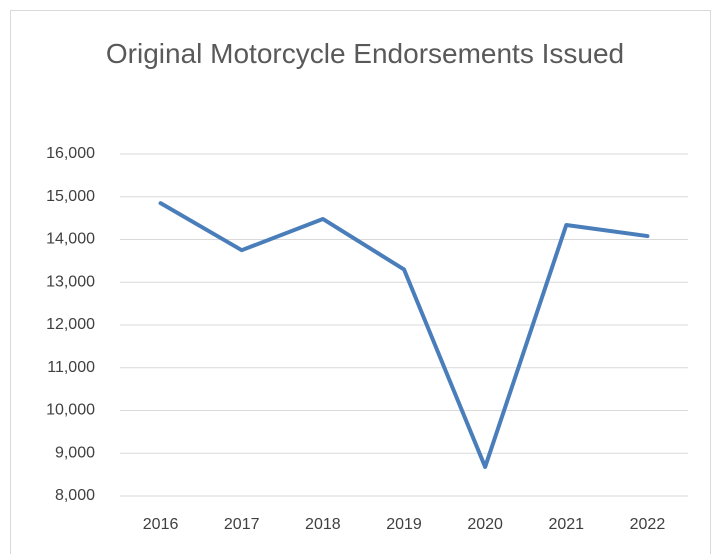 The image size is (721, 554). I want to click on y-tick-label: 12,000, so click(70, 324).